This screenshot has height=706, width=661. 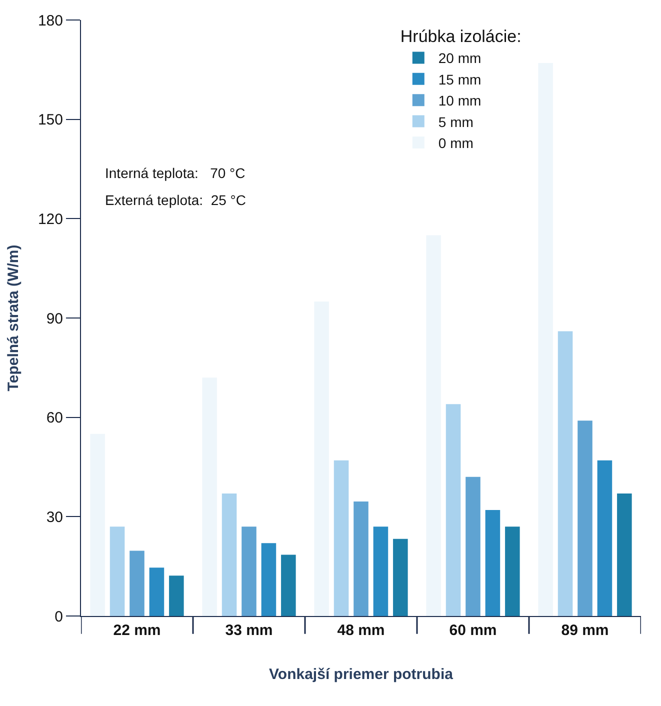 What do you see at coordinates (361, 674) in the screenshot?
I see `x-axis-title: Vonkajší priemer potrubia` at bounding box center [361, 674].